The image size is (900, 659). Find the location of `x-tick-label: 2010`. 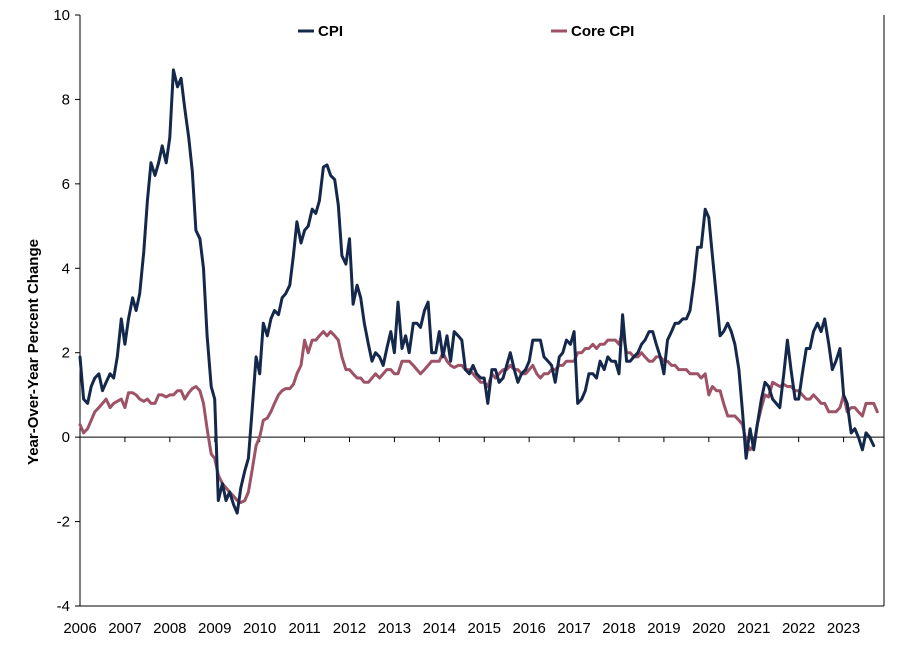

x-tick-label: 2010 is located at coordinates (259, 628).